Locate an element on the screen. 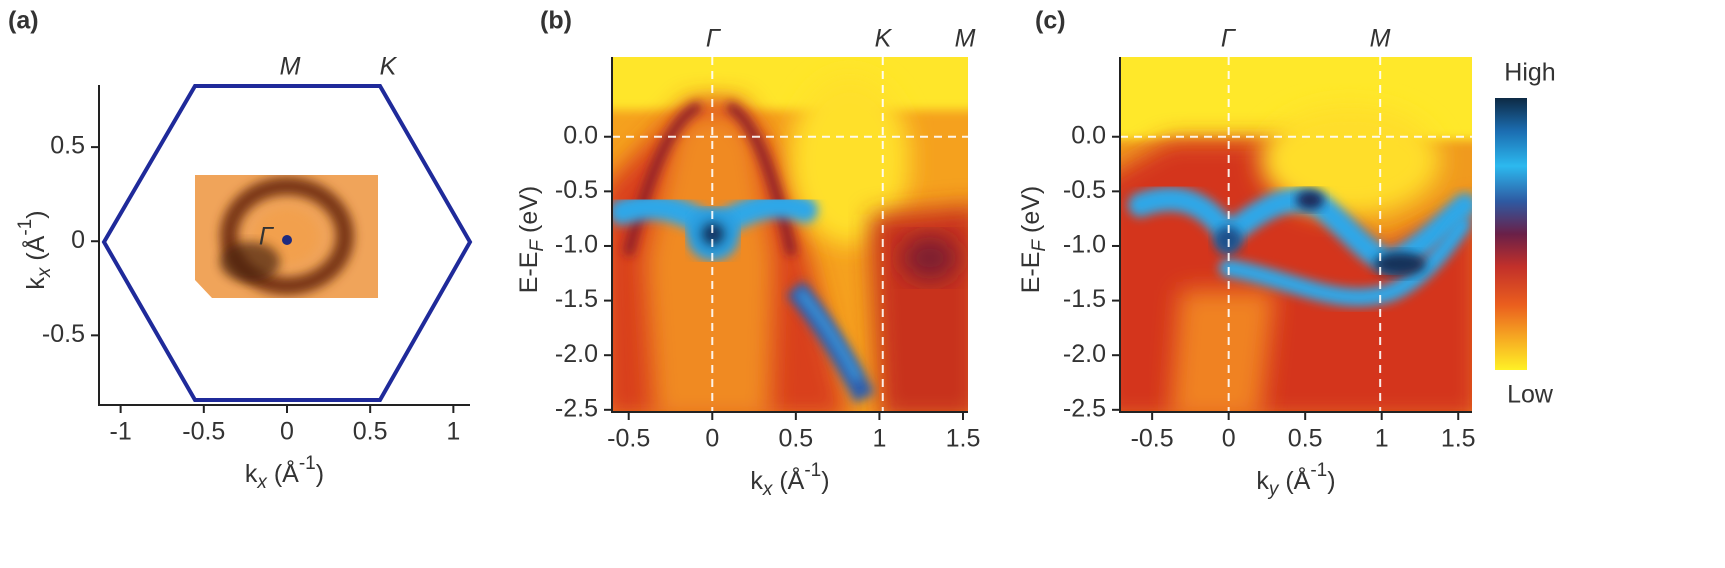  panel-label: (c) is located at coordinates (1050, 21).